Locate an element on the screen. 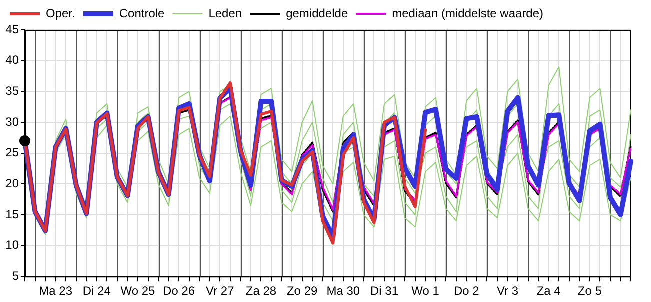 This screenshot has height=302, width=651. y-tick-label: 25 is located at coordinates (13, 153).